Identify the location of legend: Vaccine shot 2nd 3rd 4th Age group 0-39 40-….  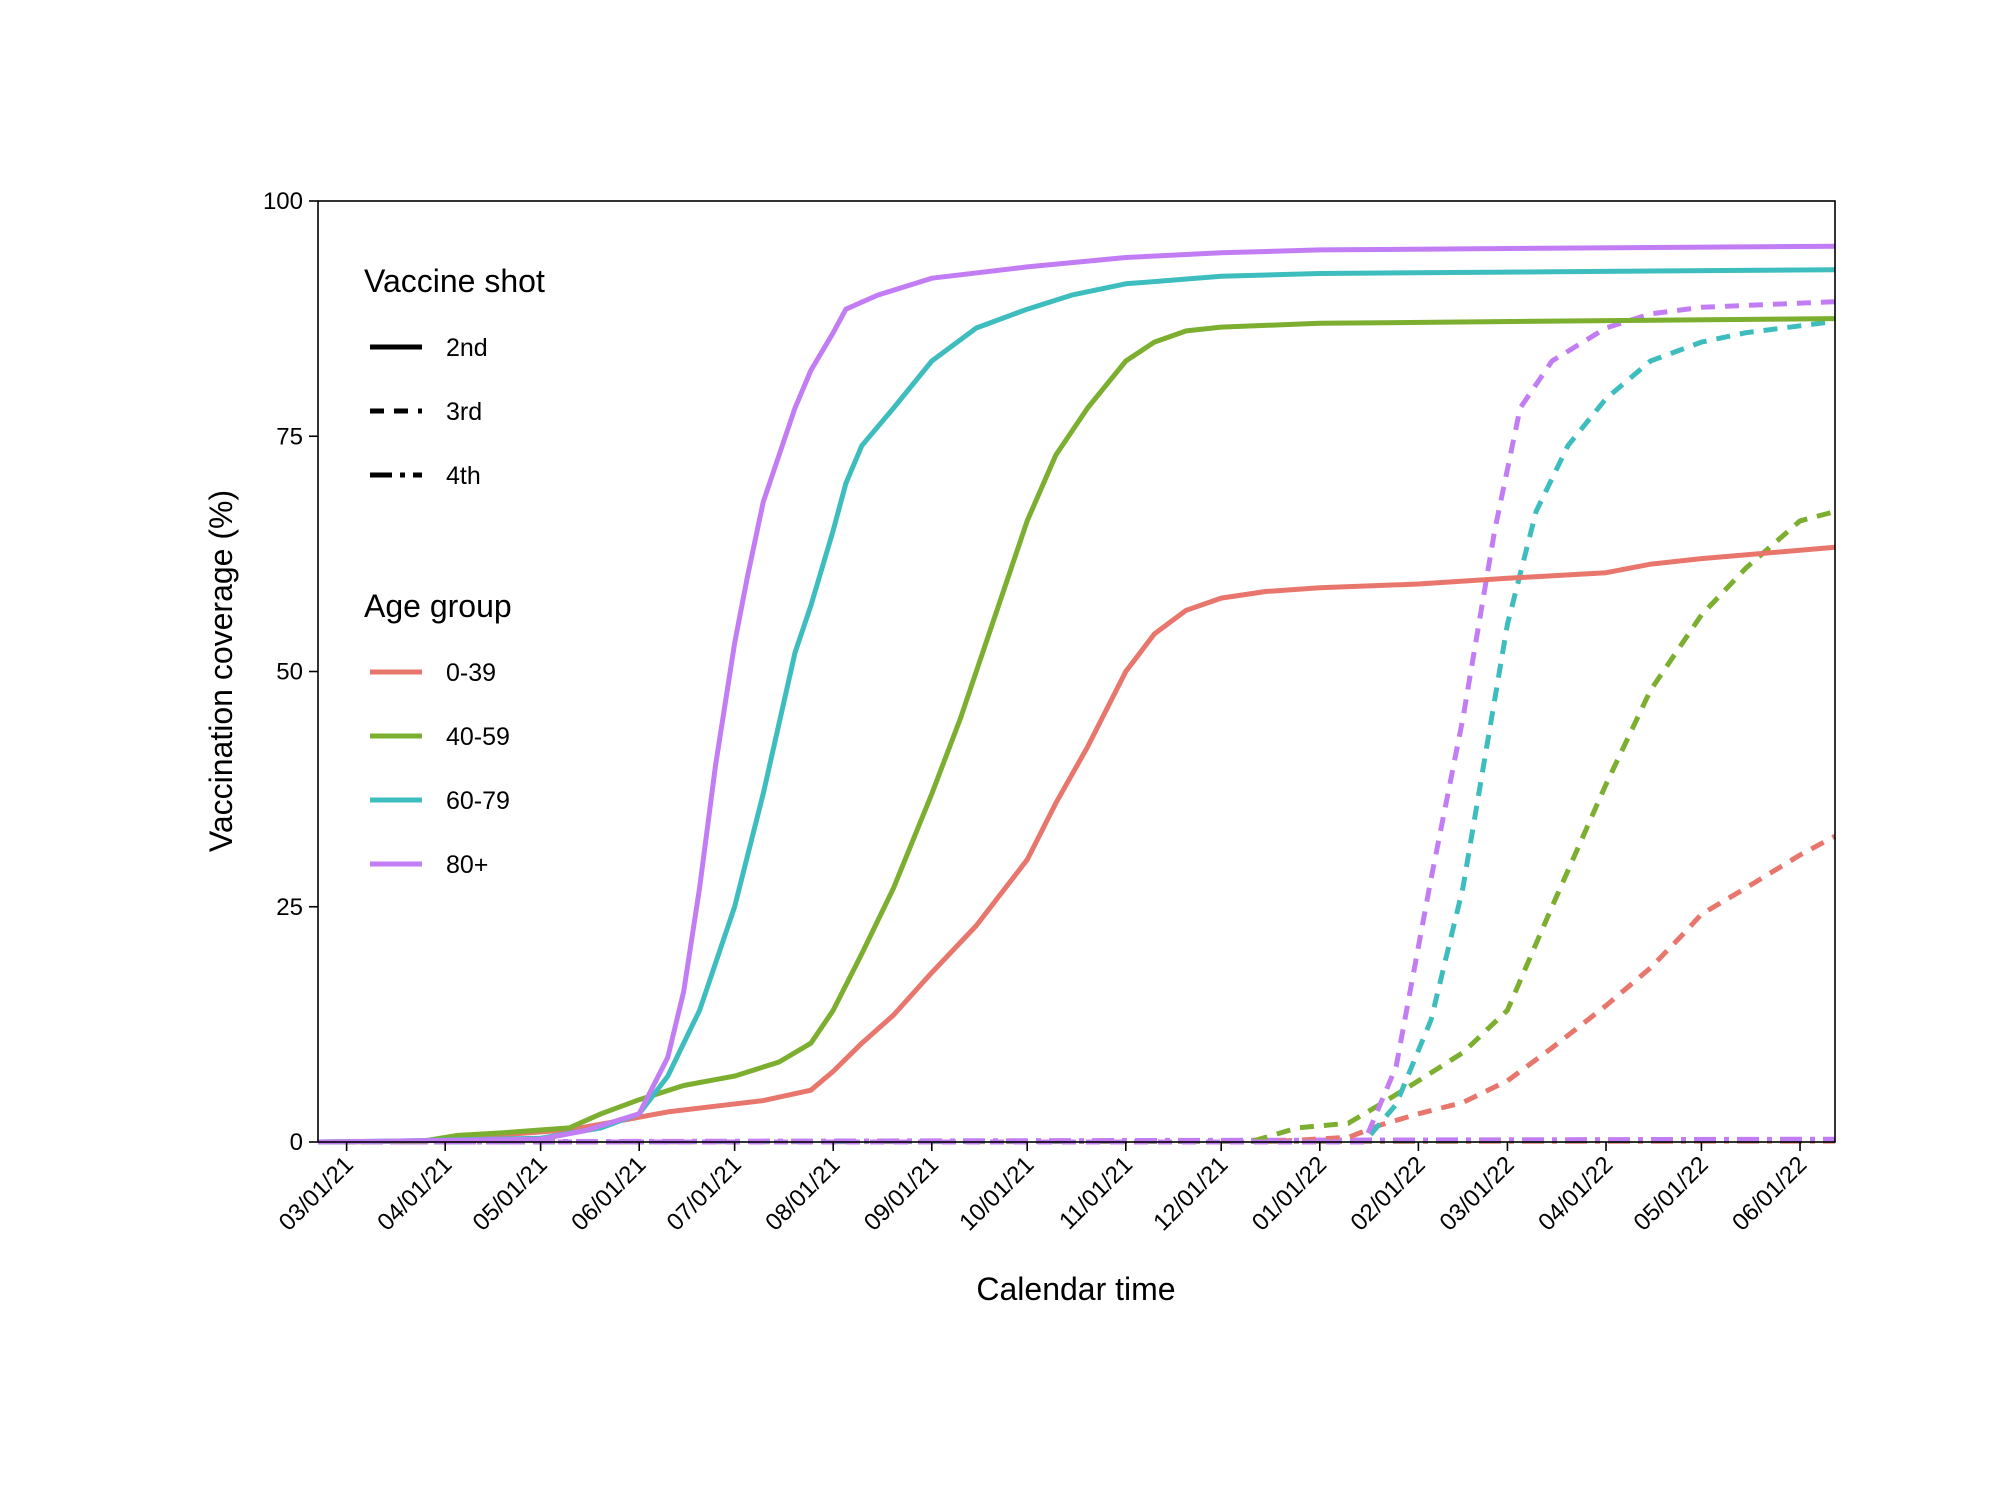
(454, 571).